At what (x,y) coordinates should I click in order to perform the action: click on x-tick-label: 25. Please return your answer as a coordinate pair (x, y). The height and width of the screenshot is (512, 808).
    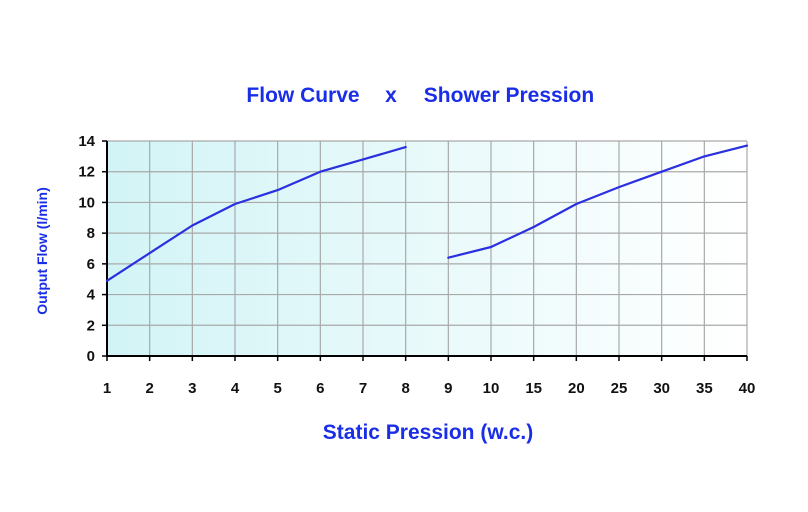
    Looking at the image, I should click on (619, 388).